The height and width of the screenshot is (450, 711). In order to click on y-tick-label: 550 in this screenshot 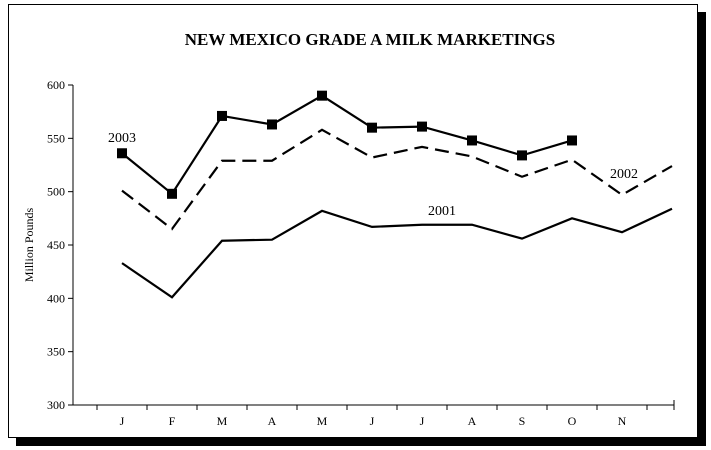, I will do `click(56, 138)`.